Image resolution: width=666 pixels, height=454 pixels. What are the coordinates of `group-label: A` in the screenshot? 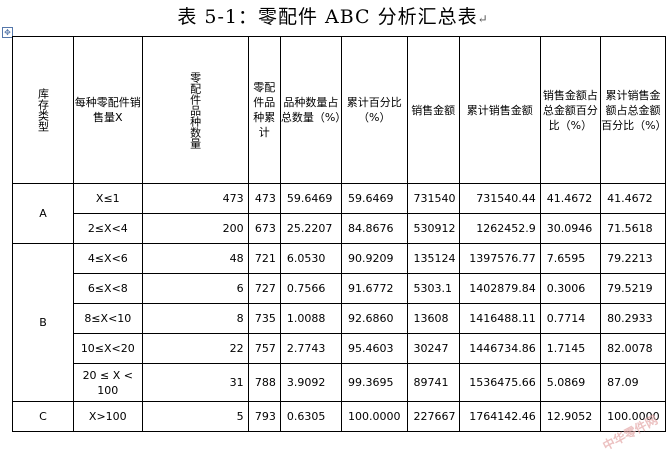 It's located at (43, 213).